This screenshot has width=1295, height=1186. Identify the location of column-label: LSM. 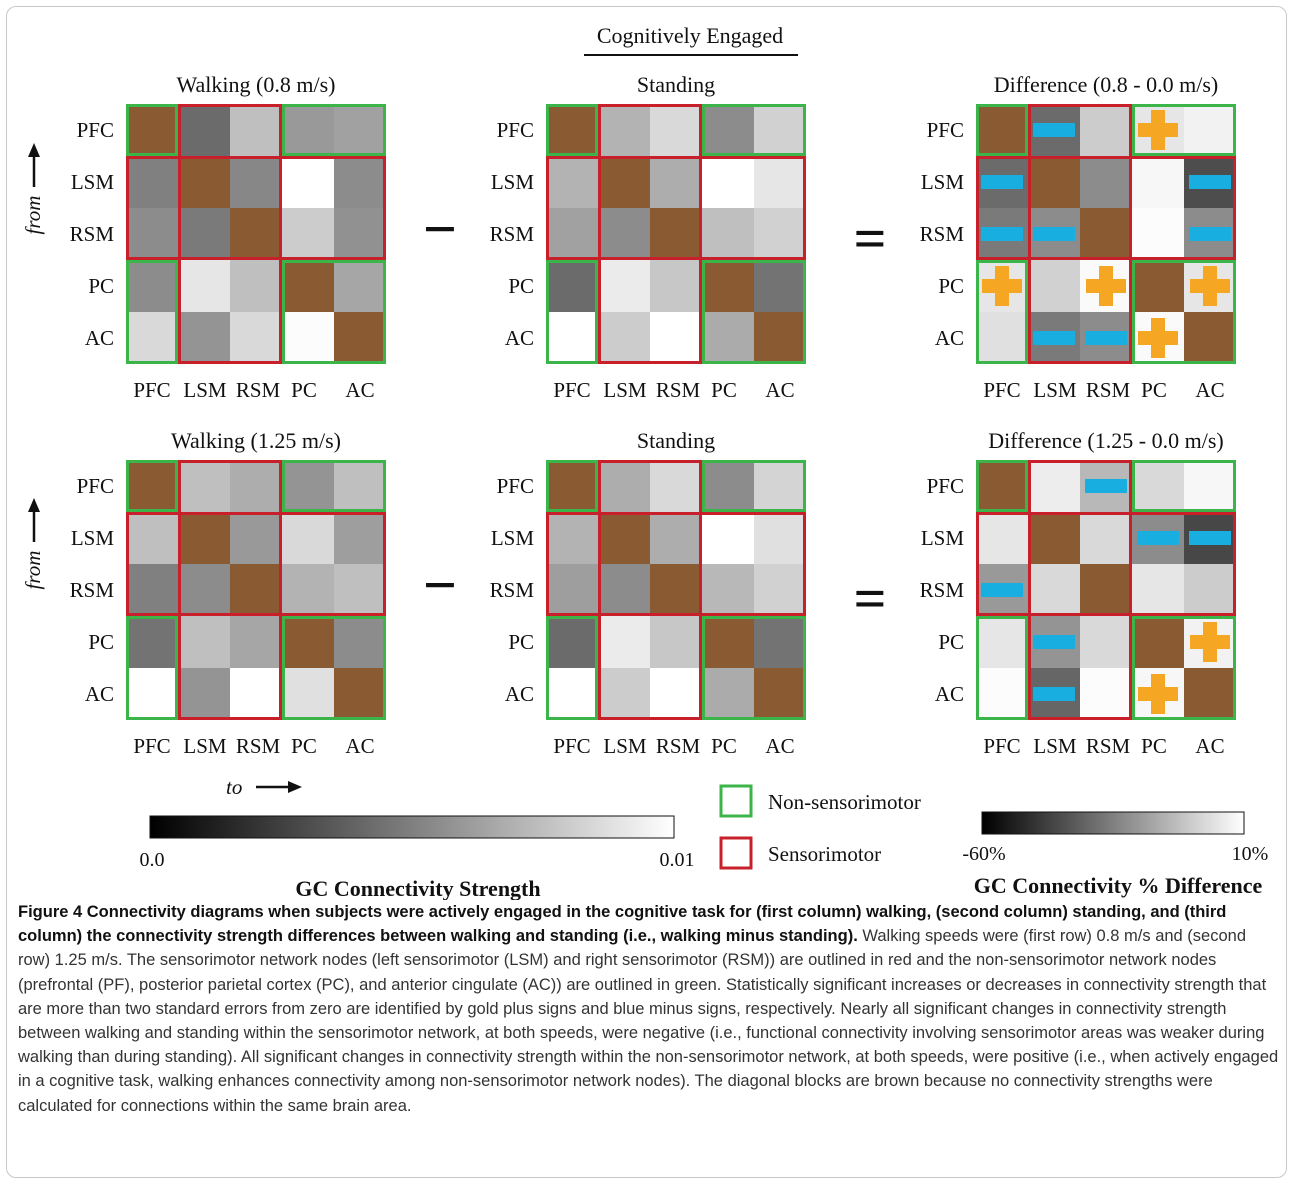
(205, 390).